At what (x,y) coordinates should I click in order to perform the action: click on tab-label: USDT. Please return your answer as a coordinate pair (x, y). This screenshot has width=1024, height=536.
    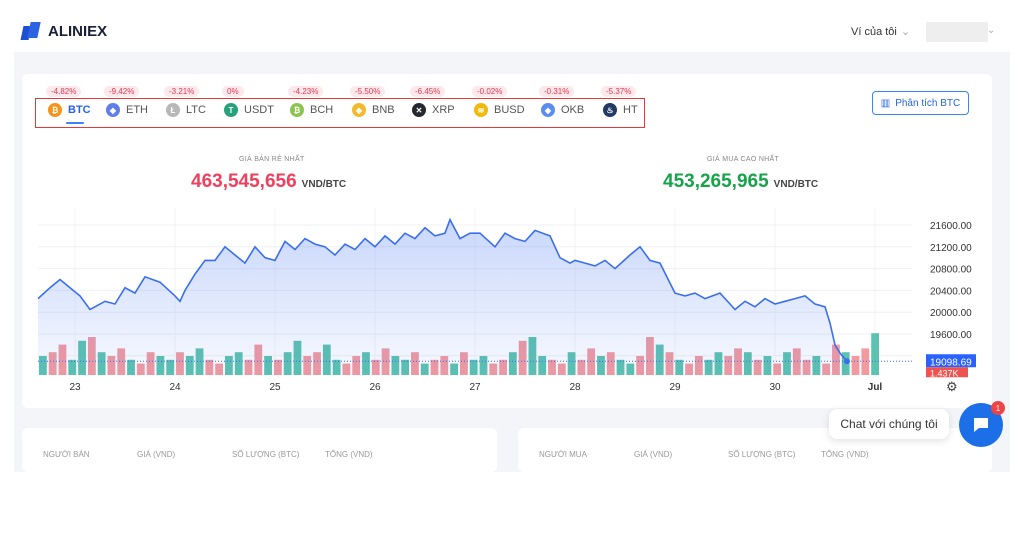
    Looking at the image, I should click on (259, 110).